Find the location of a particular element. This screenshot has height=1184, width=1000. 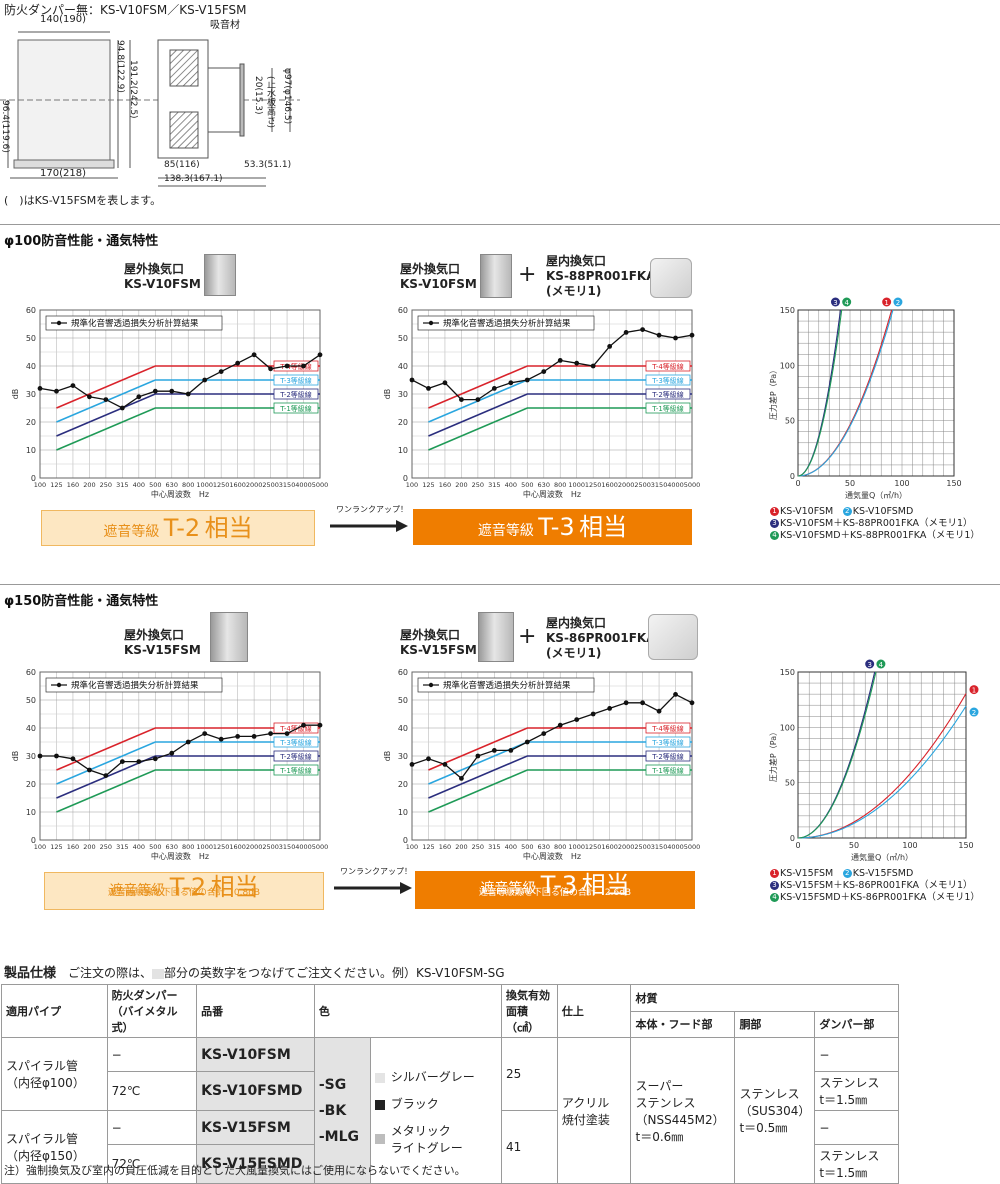

series-curve is located at coordinates (882, 772).